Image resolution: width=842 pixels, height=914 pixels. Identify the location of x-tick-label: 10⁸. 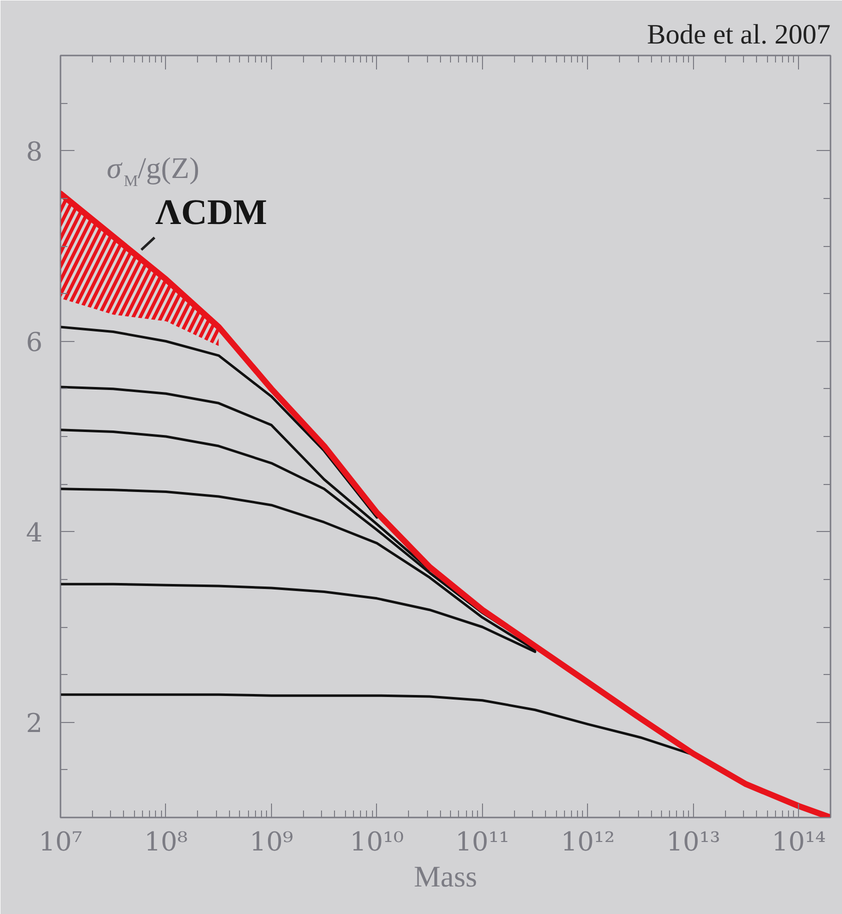
(166, 843).